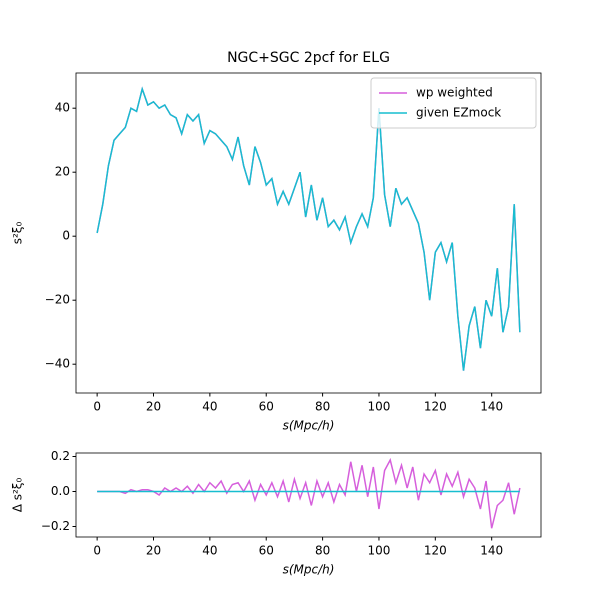 This screenshot has height=600, width=600. Describe the element at coordinates (60, 456) in the screenshot. I see `y-tick-label: 0.2` at that location.